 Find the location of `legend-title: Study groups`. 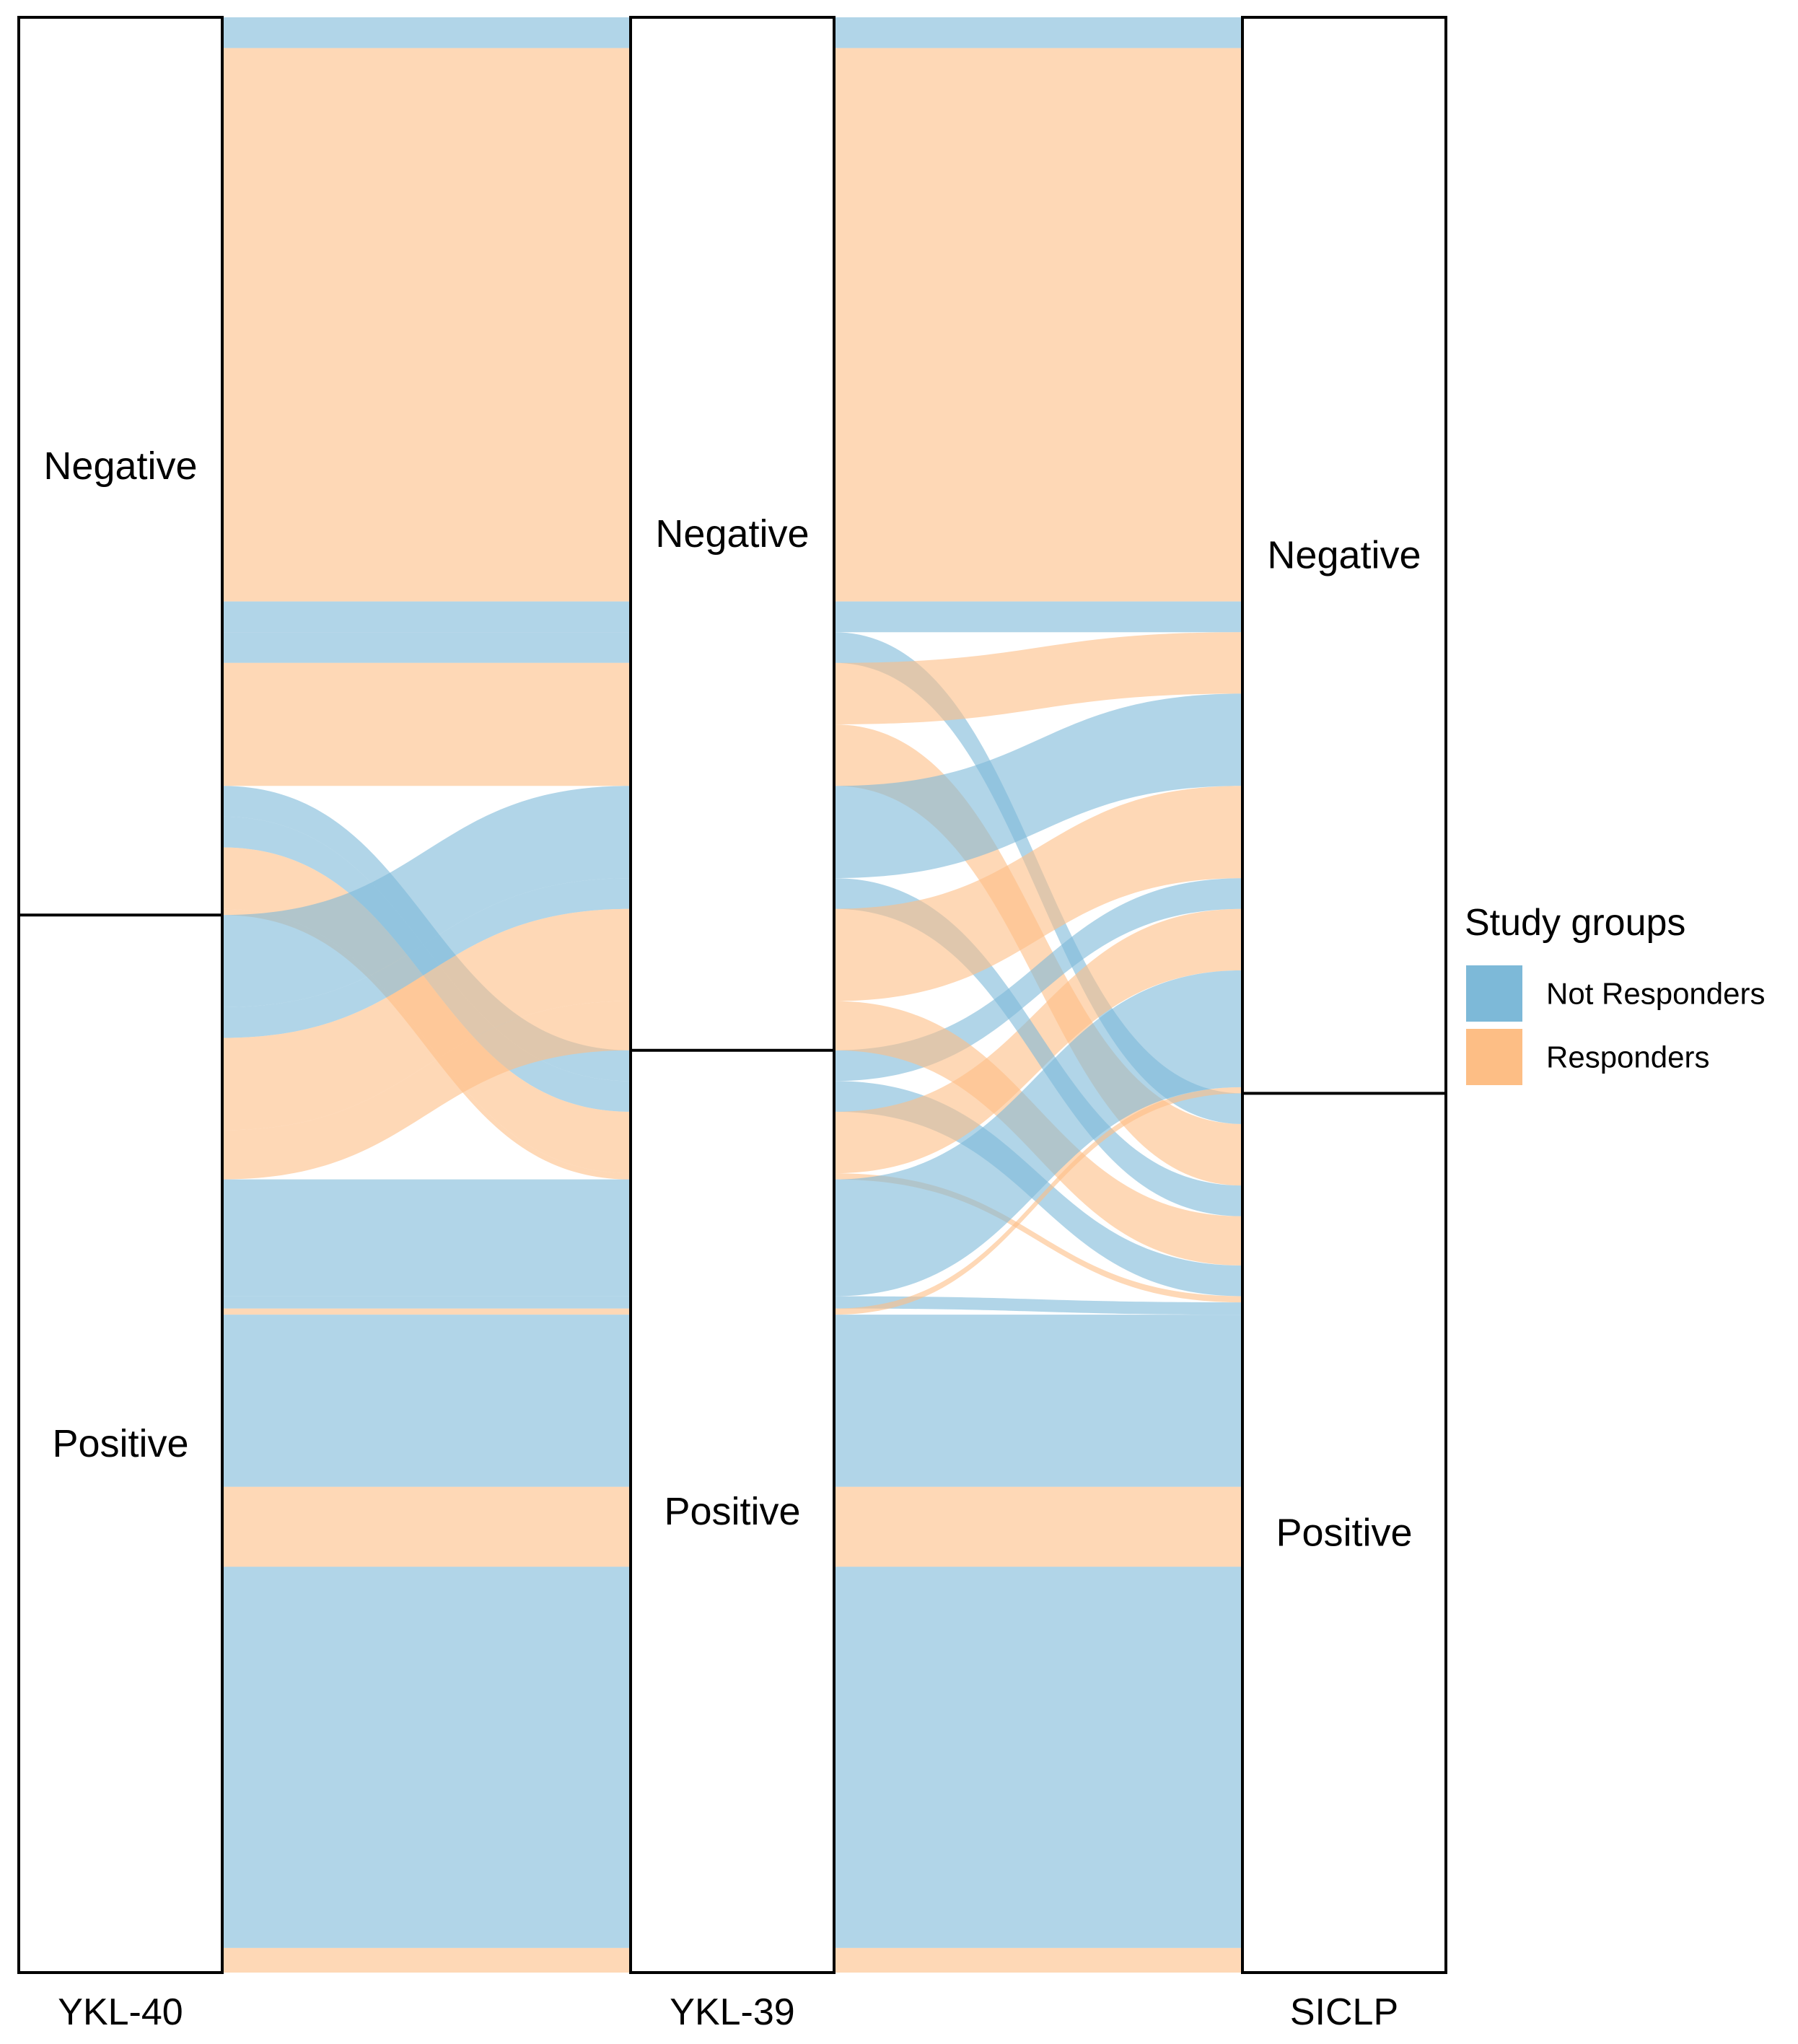

legend-title: Study groups is located at coordinates (1575, 923).